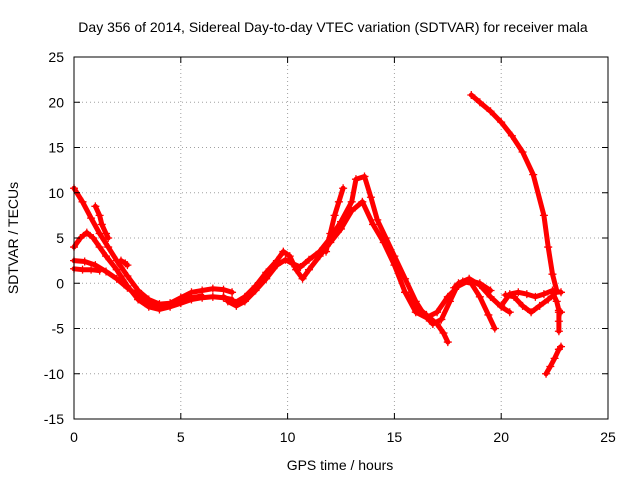  I want to click on y-tick-label: 15, so click(56, 148).